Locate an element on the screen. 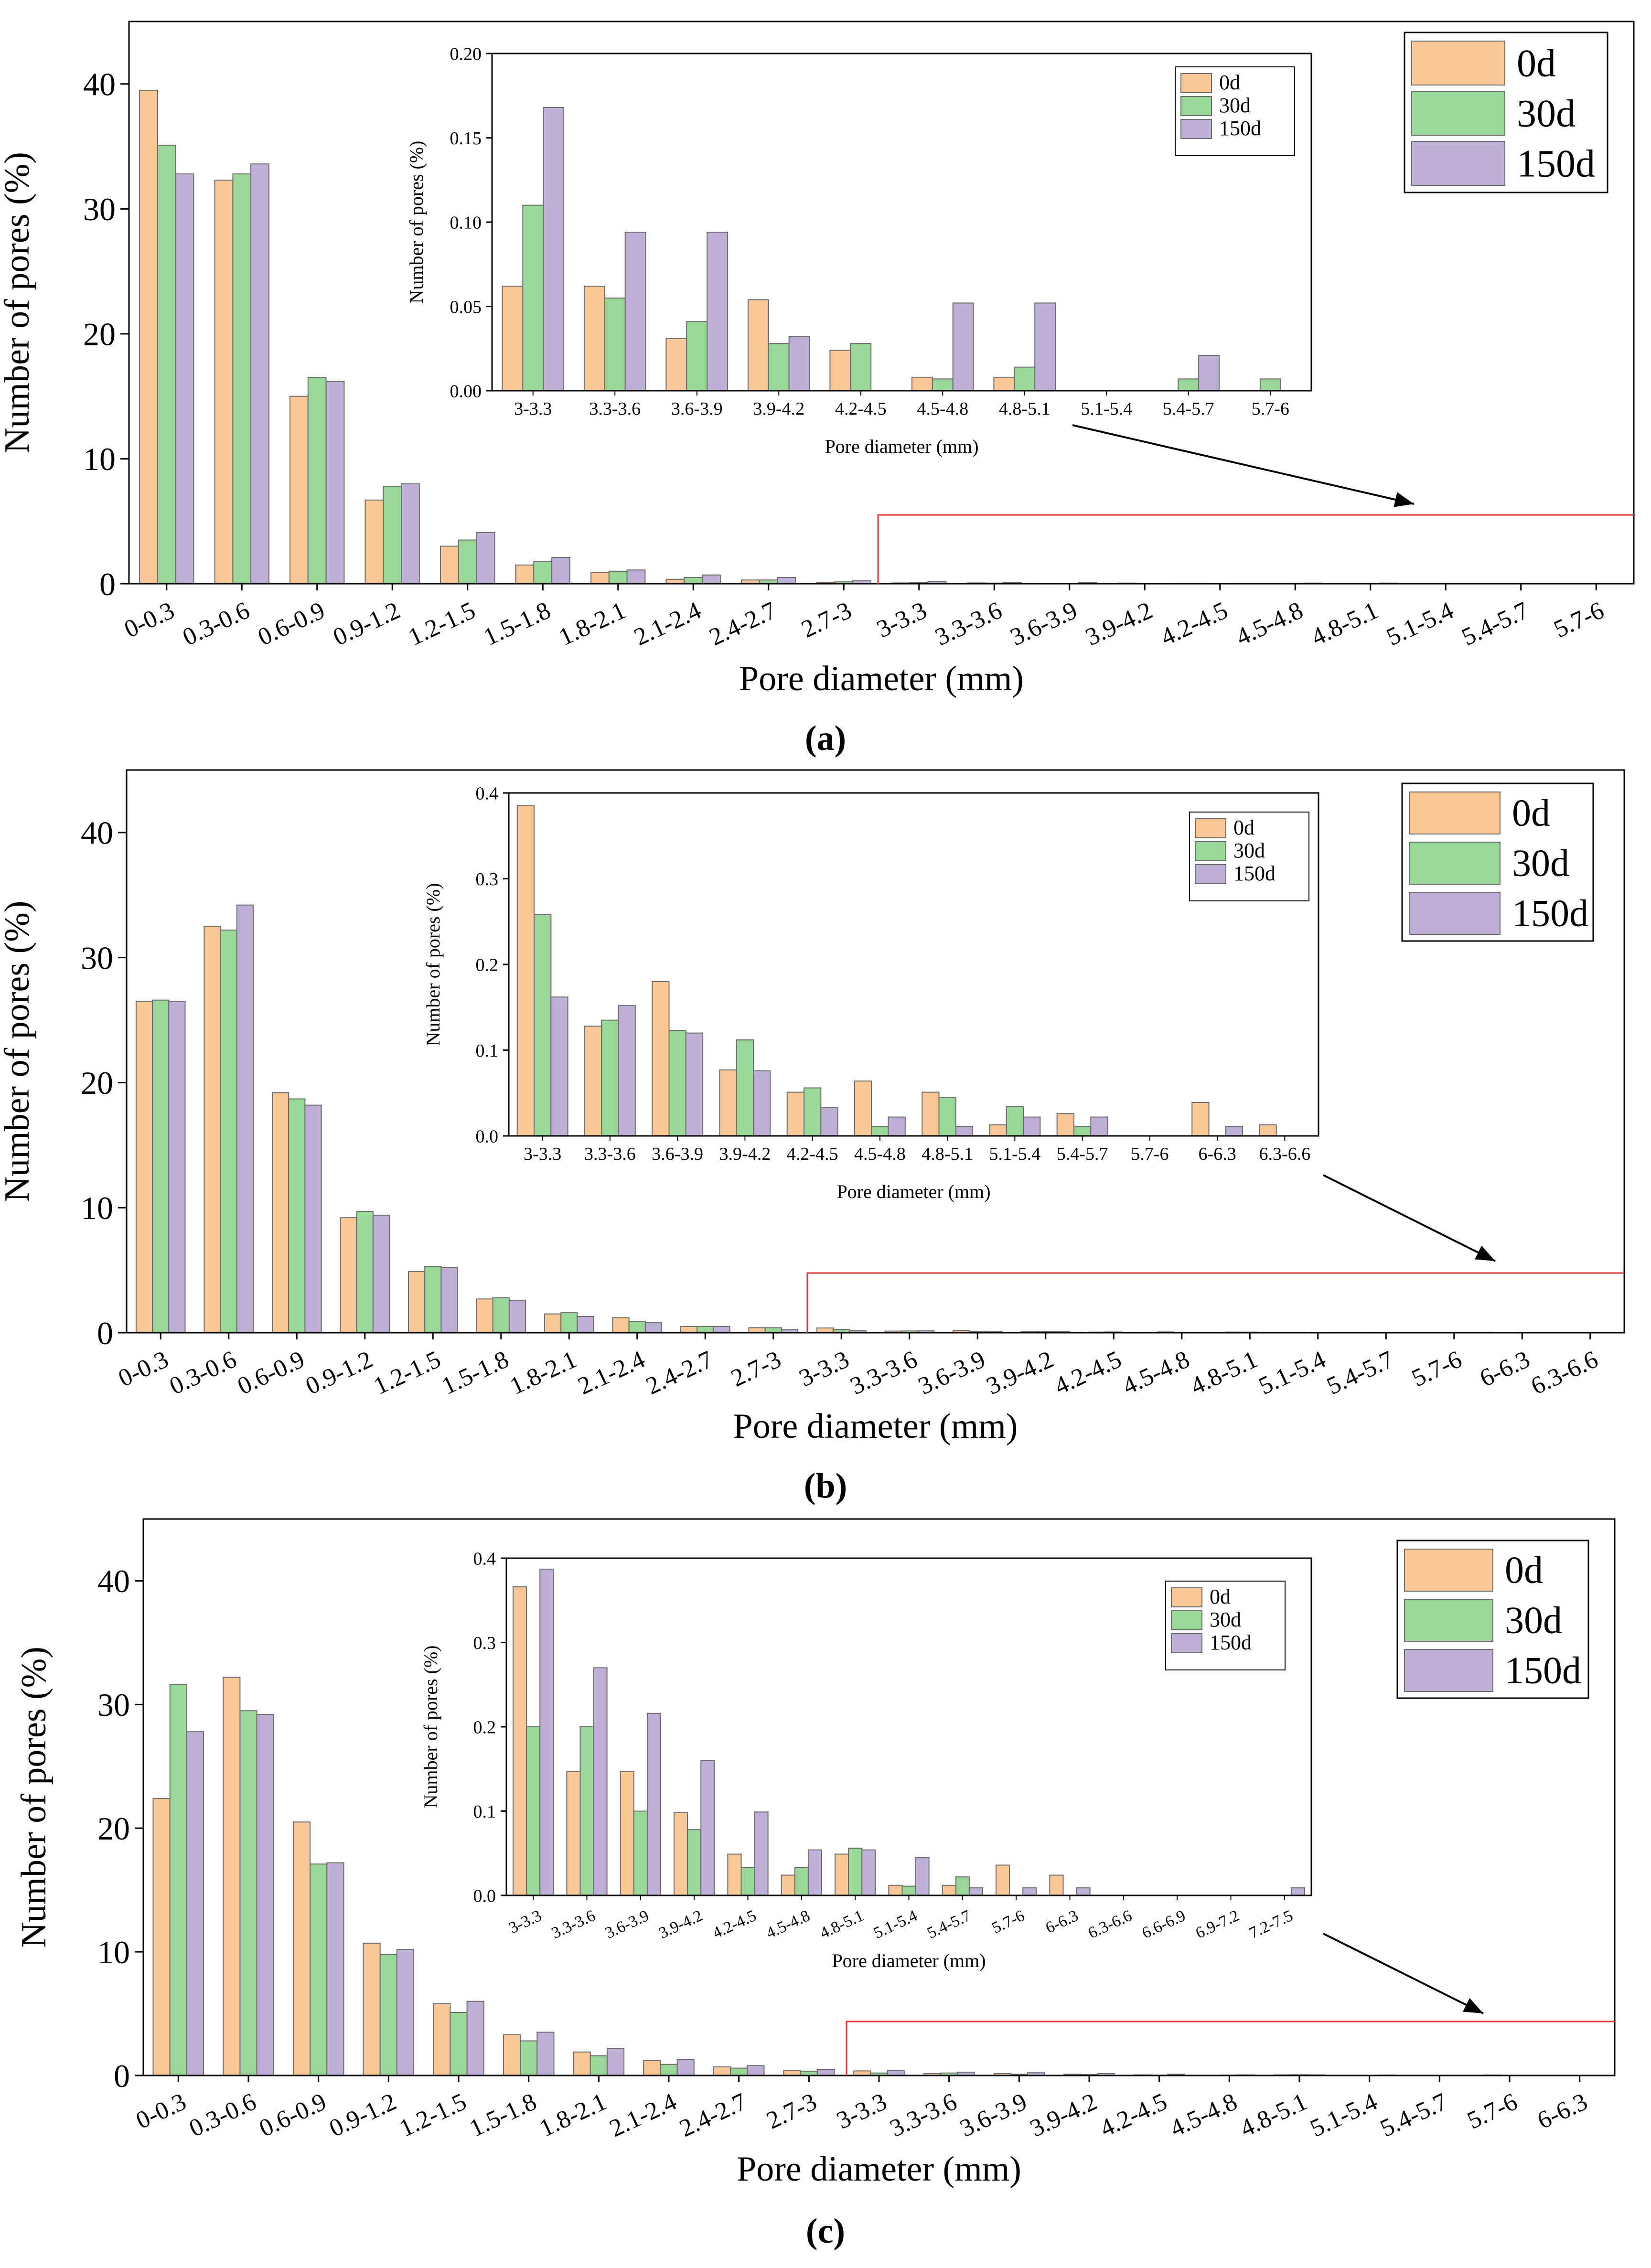 Image resolution: width=1651 pixels, height=2268 pixels. main-xtick-label: 3.9-4.2 is located at coordinates (1119, 624).